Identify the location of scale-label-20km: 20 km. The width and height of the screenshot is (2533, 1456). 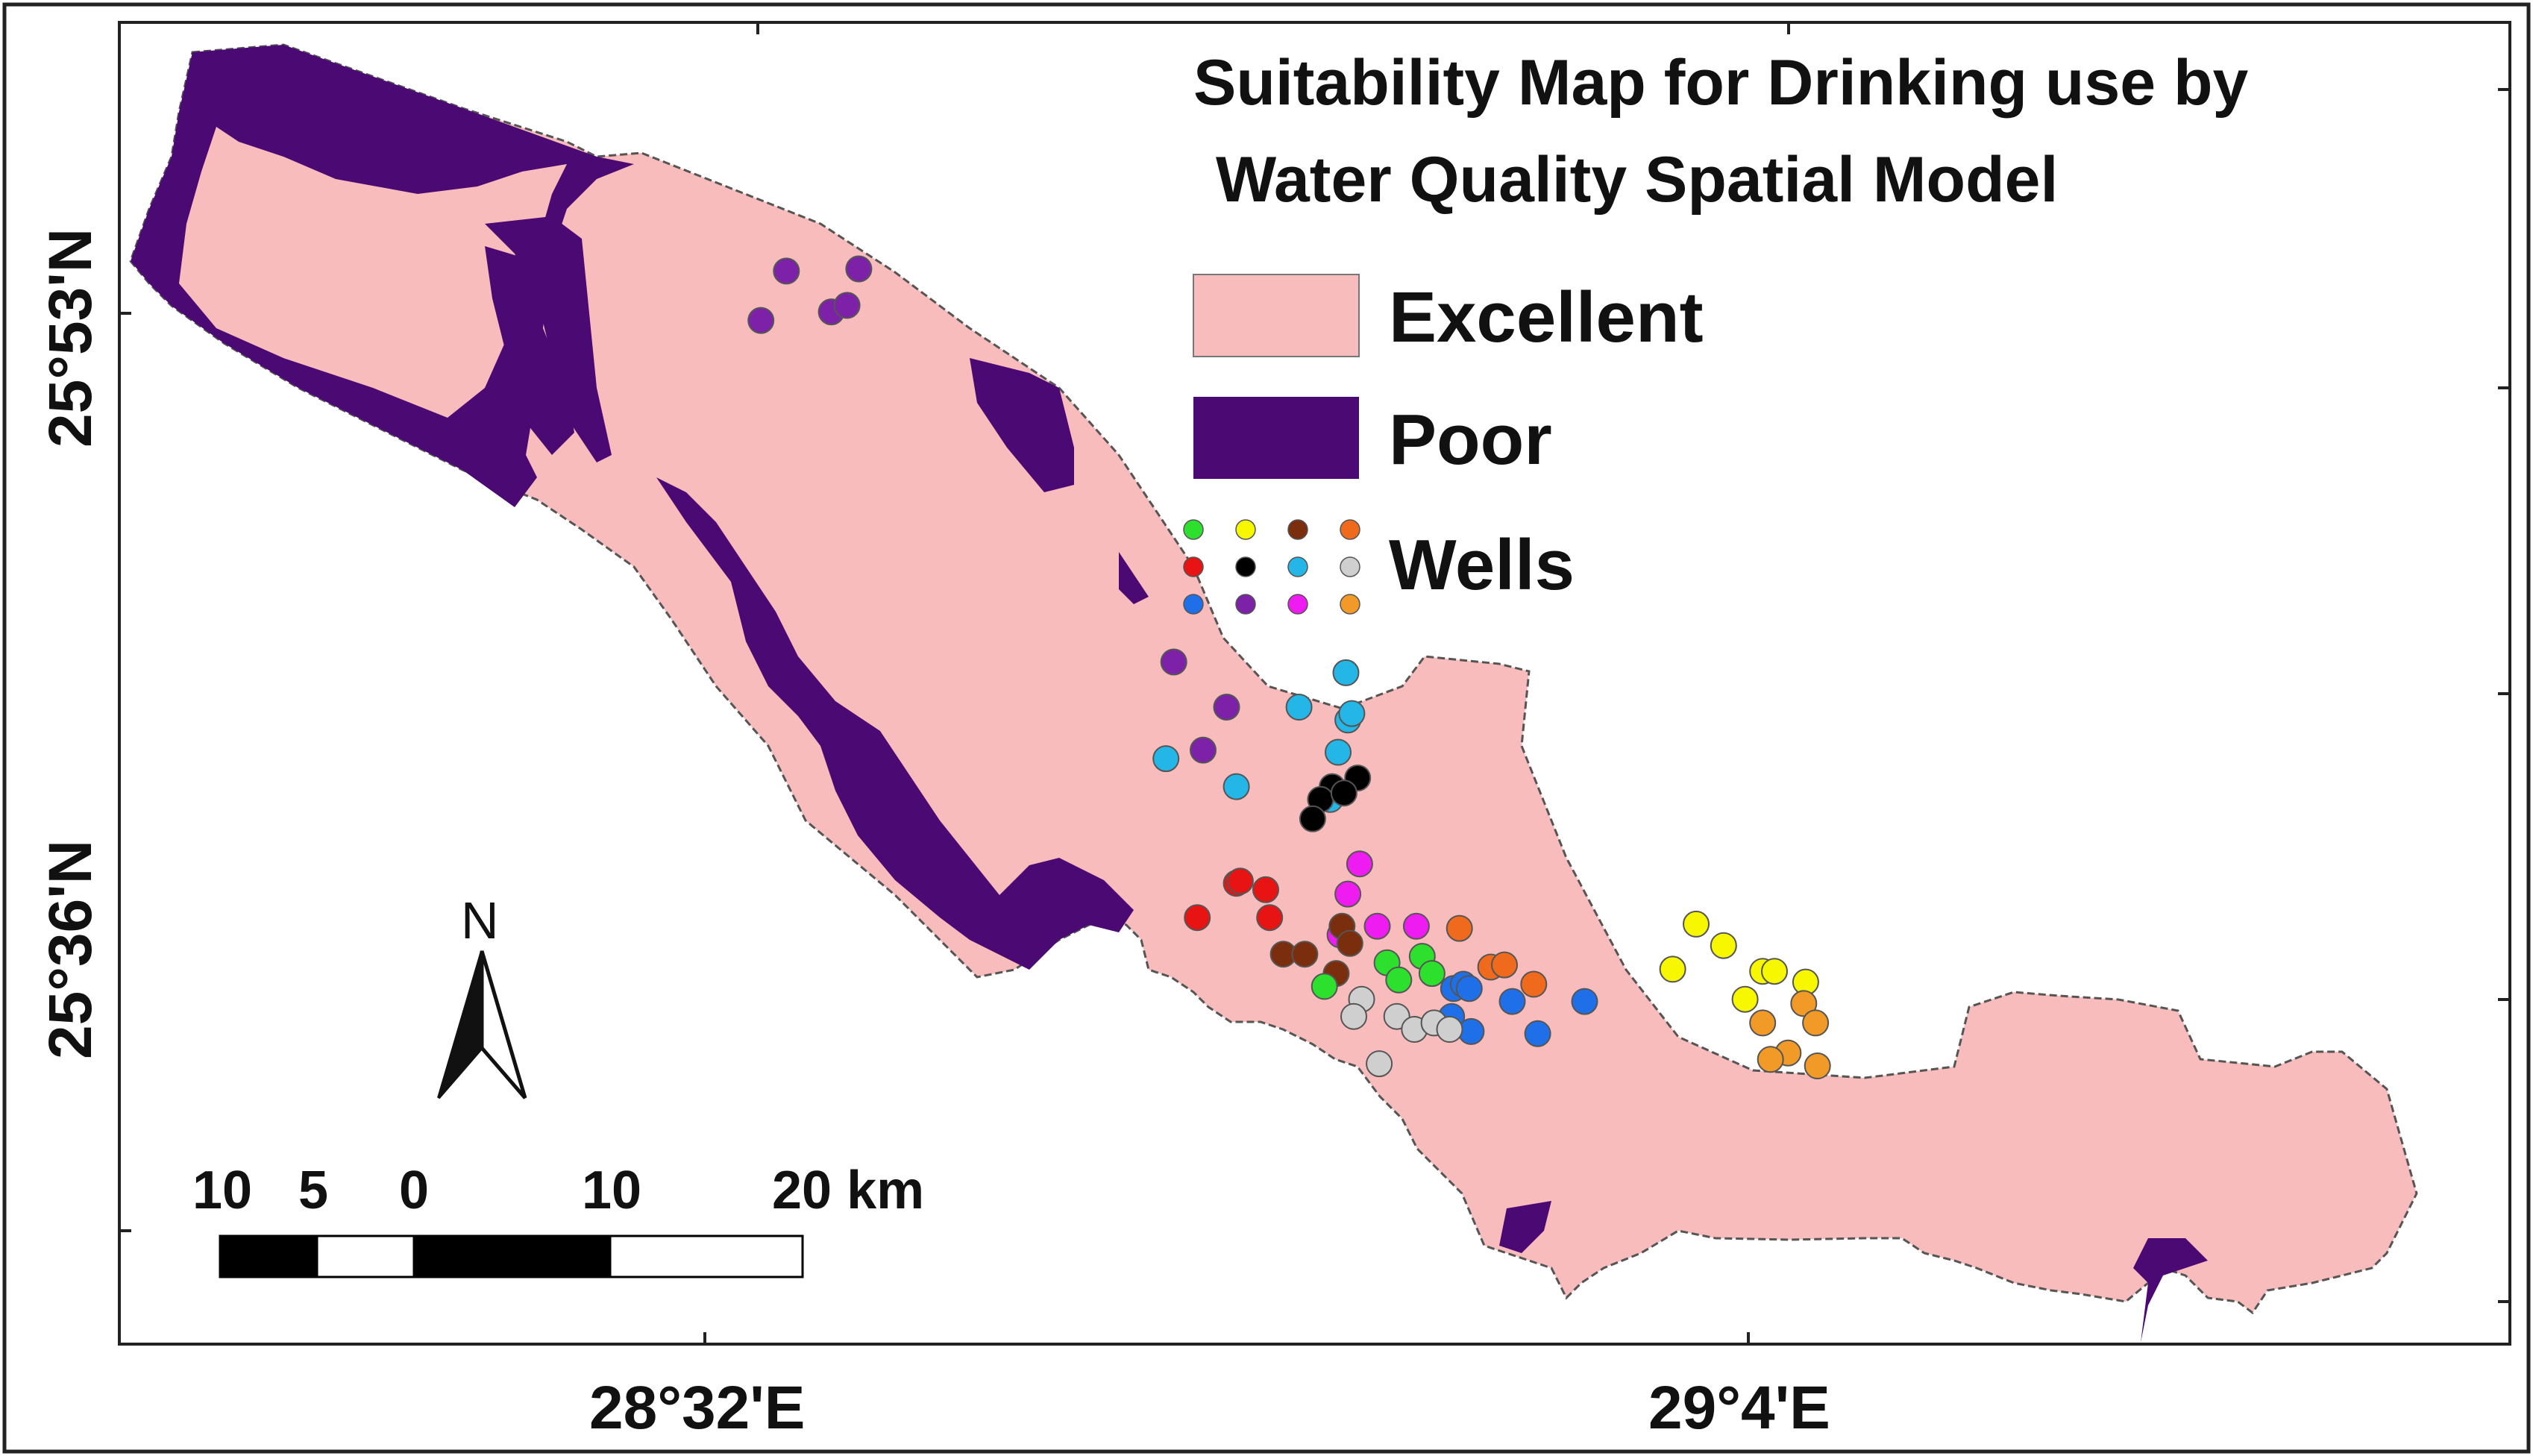
(848, 1190).